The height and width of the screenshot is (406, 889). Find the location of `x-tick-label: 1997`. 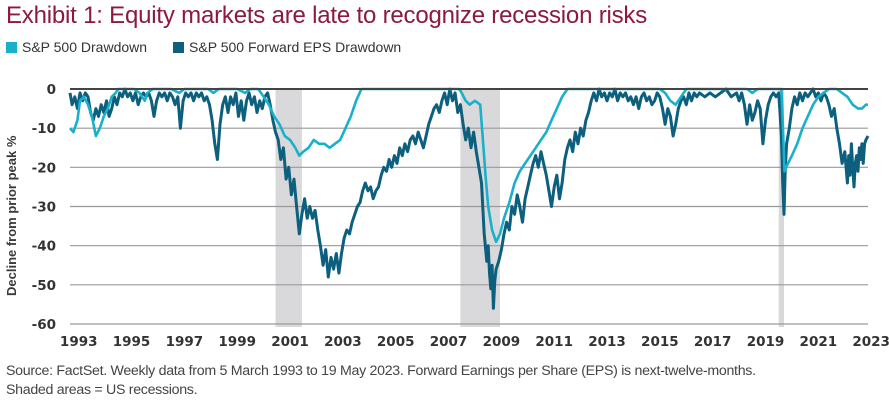

x-tick-label: 1997 is located at coordinates (185, 342).